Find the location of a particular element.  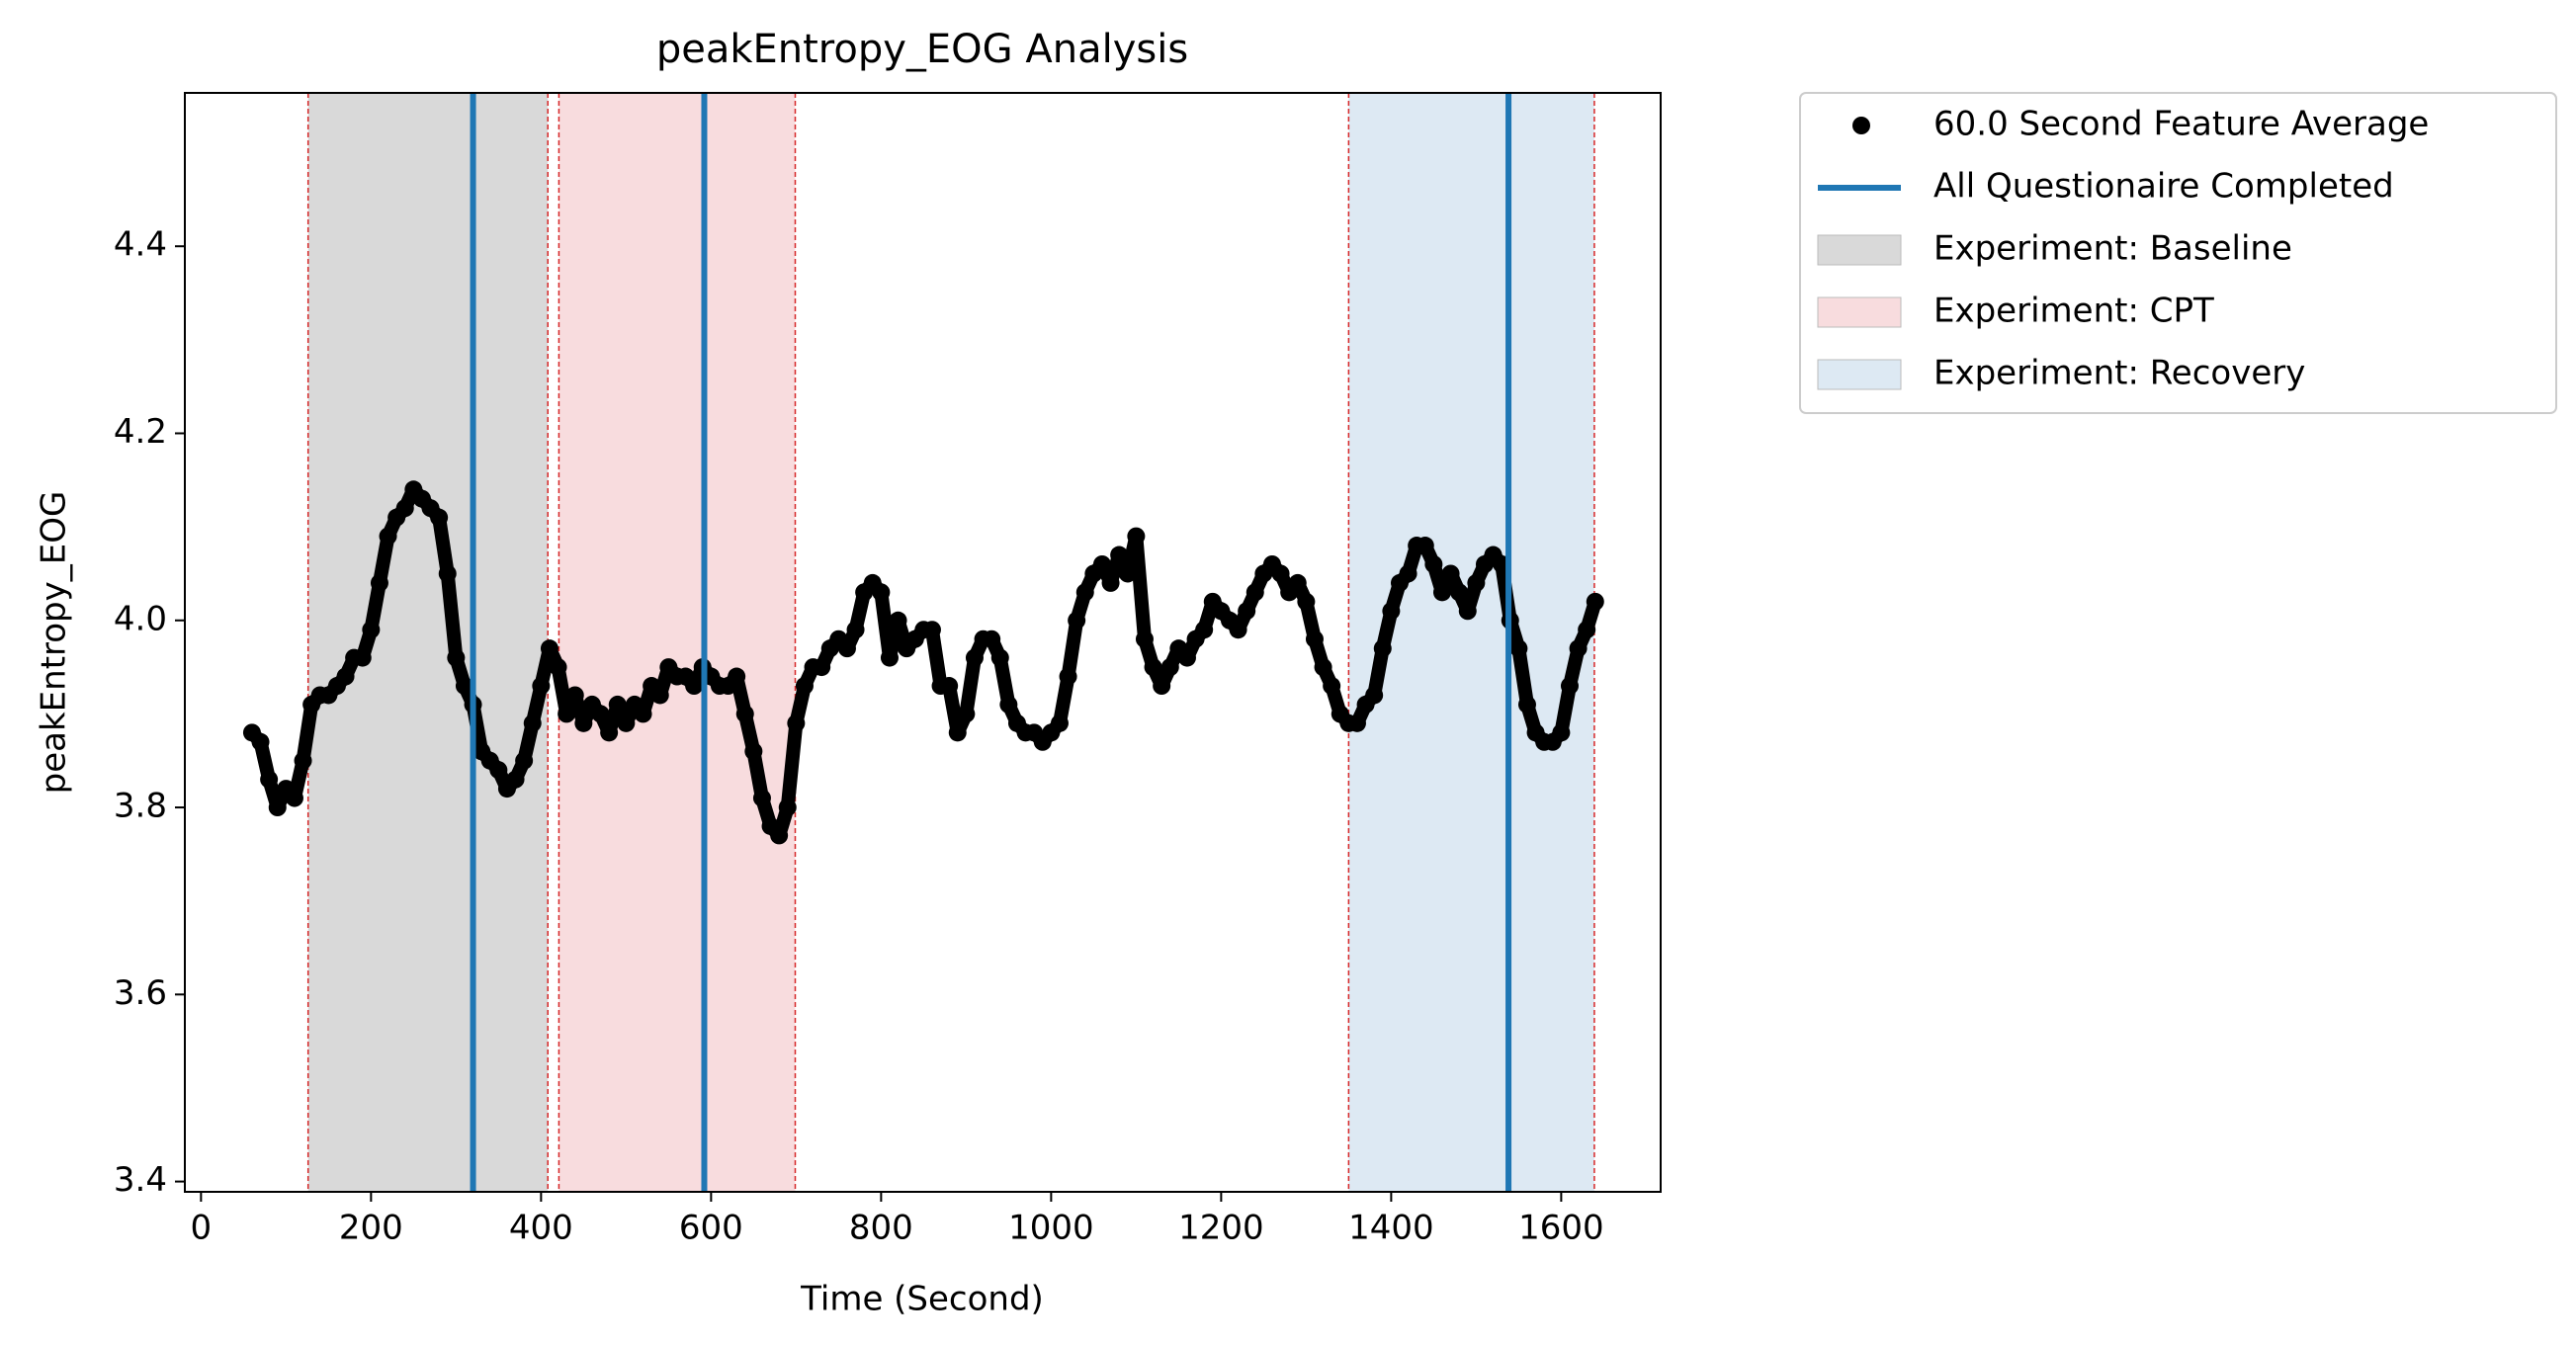

x-tick-label: 1000 is located at coordinates (1051, 1228).